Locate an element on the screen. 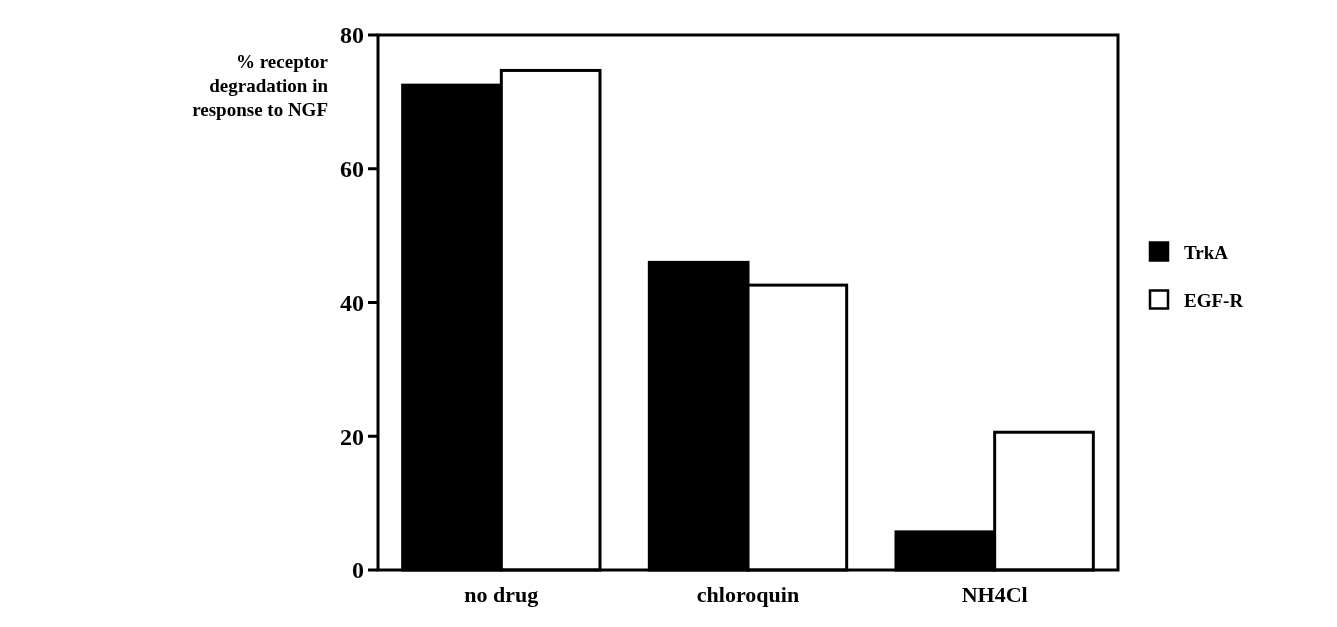  y-tick-label: 0 is located at coordinates (358, 570).